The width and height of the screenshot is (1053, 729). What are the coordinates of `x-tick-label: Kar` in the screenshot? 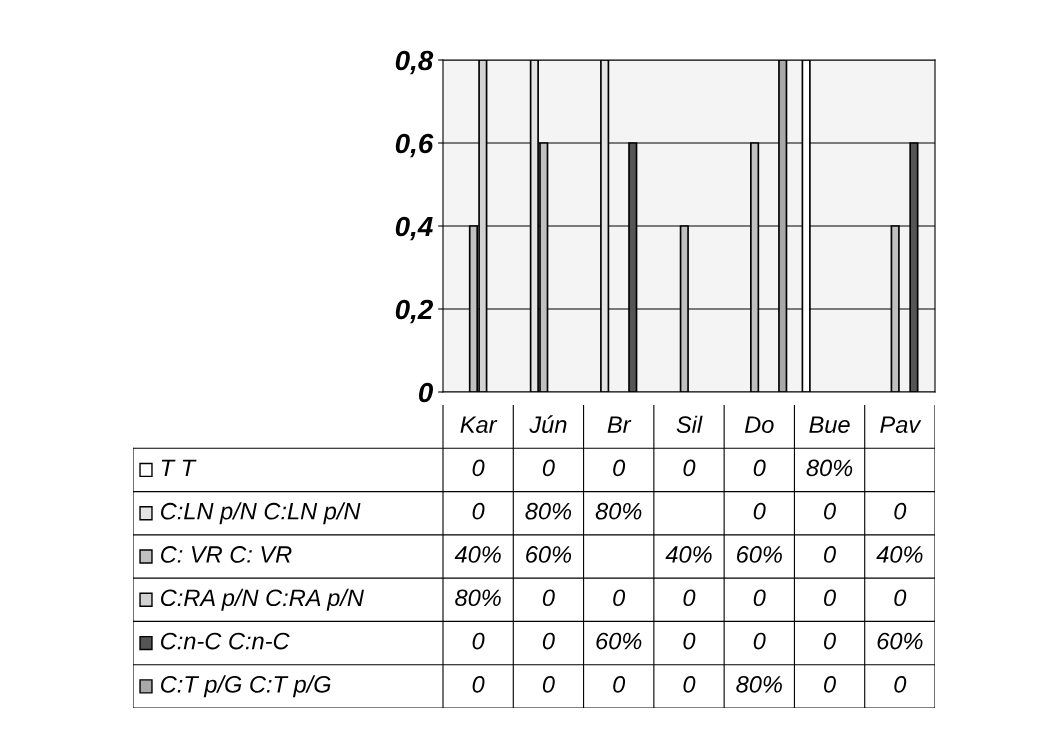 It's located at (479, 424).